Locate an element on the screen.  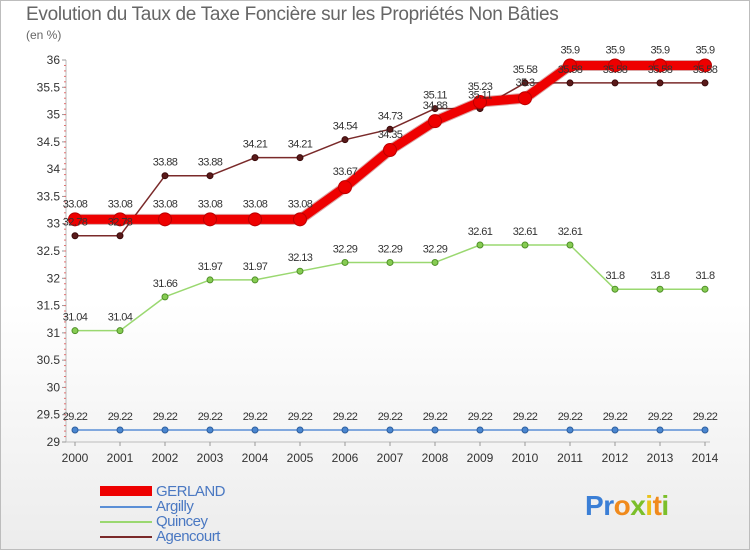
x-tick-label: 2009 is located at coordinates (480, 458).